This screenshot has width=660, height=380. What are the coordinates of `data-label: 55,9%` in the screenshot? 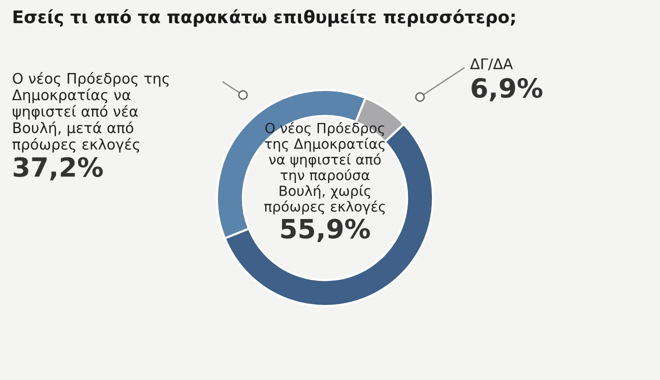 It's located at (325, 230).